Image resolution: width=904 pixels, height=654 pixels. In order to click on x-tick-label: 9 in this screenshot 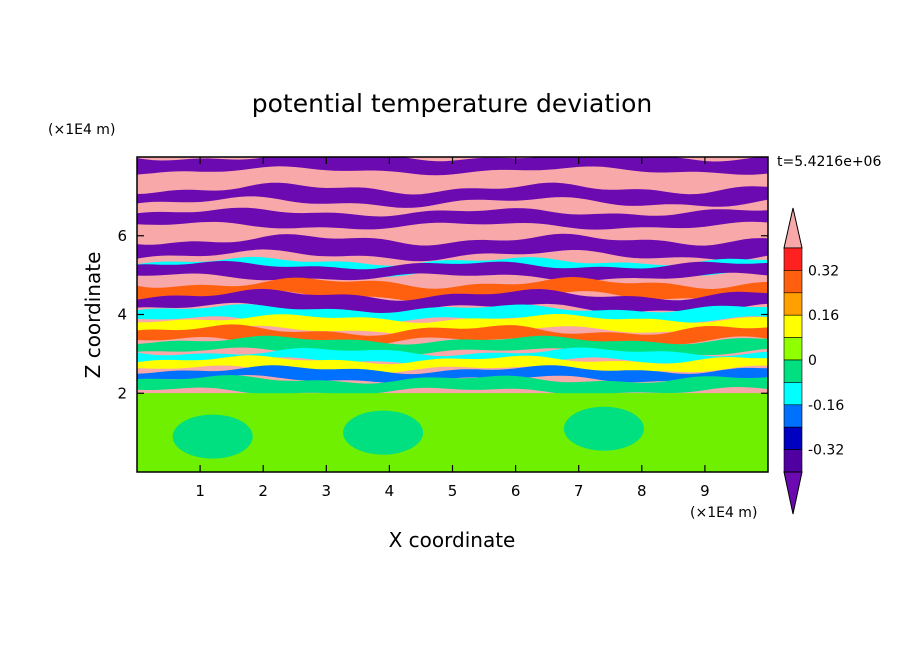, I will do `click(705, 491)`.